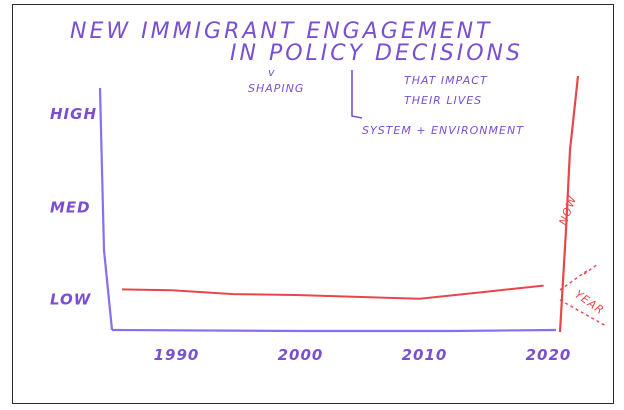 The width and height of the screenshot is (624, 410). Describe the element at coordinates (272, 72) in the screenshot. I see `annotation-caret: v` at that location.